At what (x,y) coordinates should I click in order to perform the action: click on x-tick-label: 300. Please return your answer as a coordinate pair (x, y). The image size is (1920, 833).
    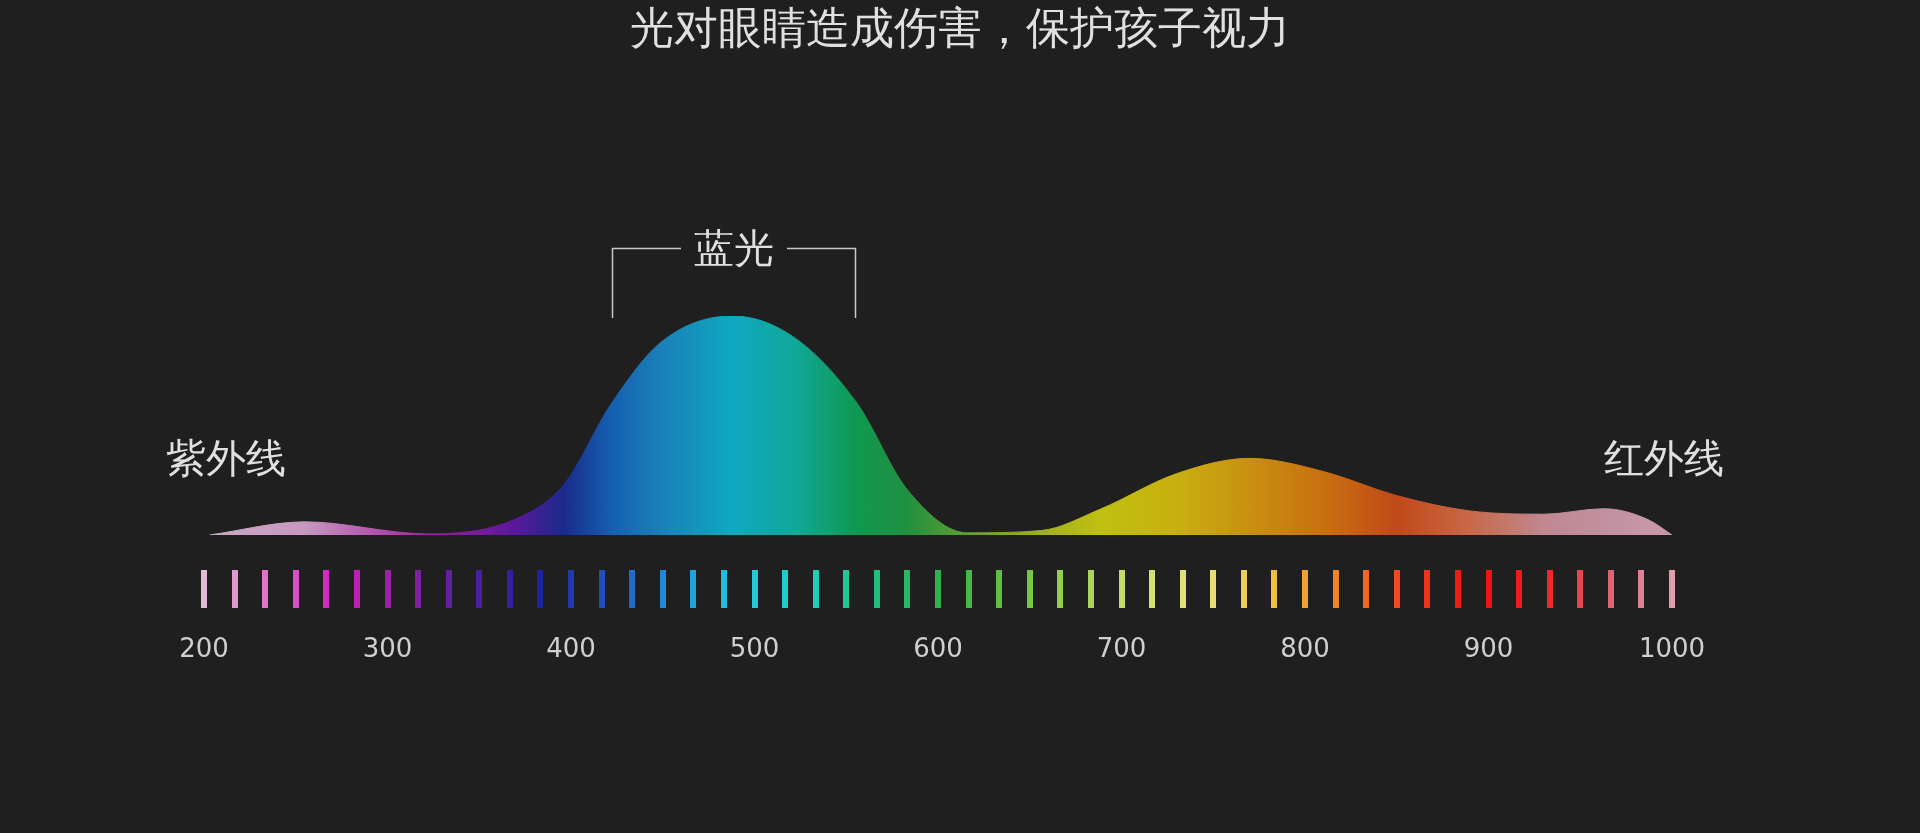
    Looking at the image, I should click on (387, 648).